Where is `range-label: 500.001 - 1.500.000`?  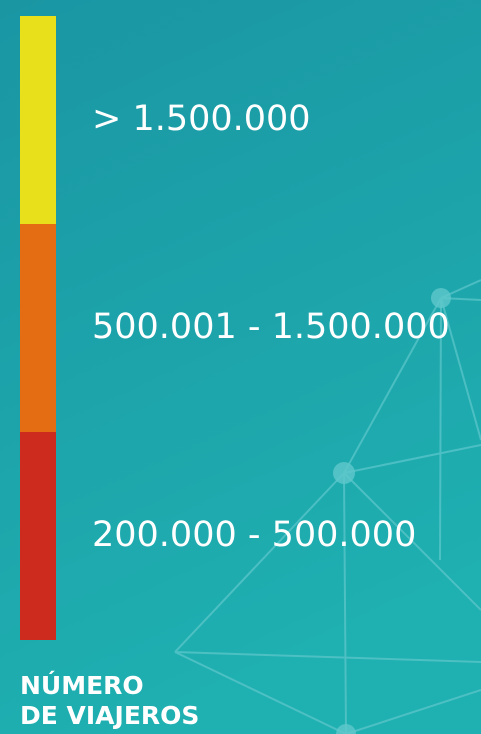
range-label: 500.001 - 1.500.000 is located at coordinates (271, 327).